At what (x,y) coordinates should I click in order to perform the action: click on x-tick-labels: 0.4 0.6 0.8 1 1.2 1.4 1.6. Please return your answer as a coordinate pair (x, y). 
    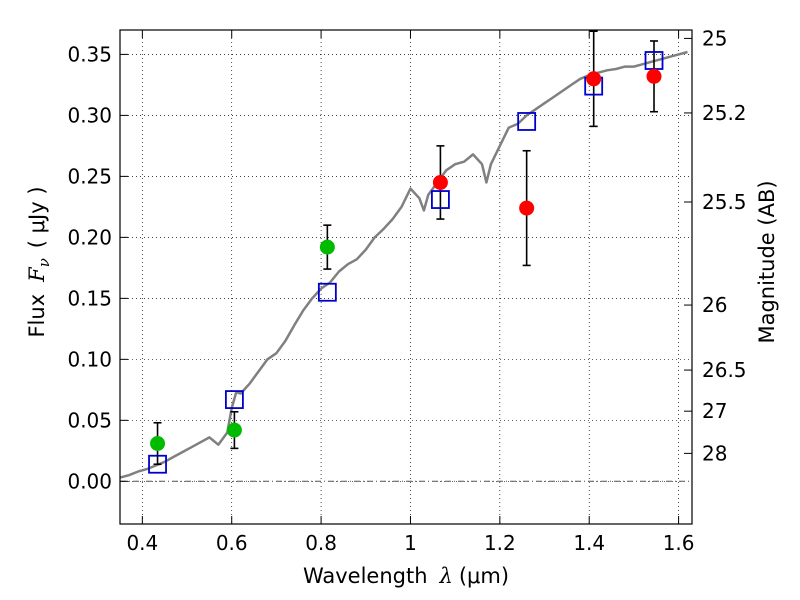
    Looking at the image, I should click on (410, 543).